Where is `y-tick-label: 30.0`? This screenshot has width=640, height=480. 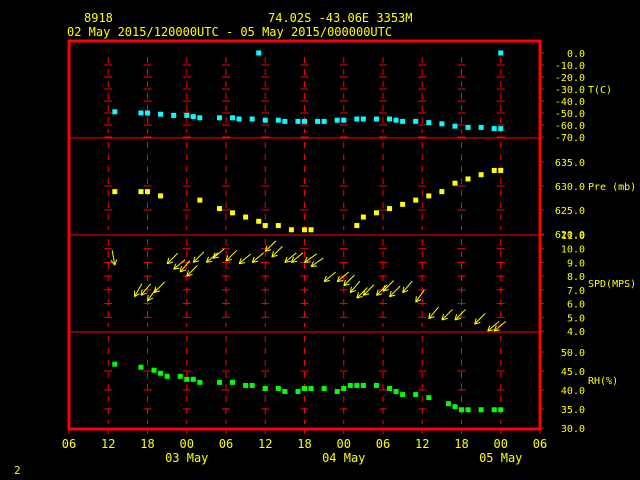 y-tick-label: 30.0 is located at coordinates (573, 429).